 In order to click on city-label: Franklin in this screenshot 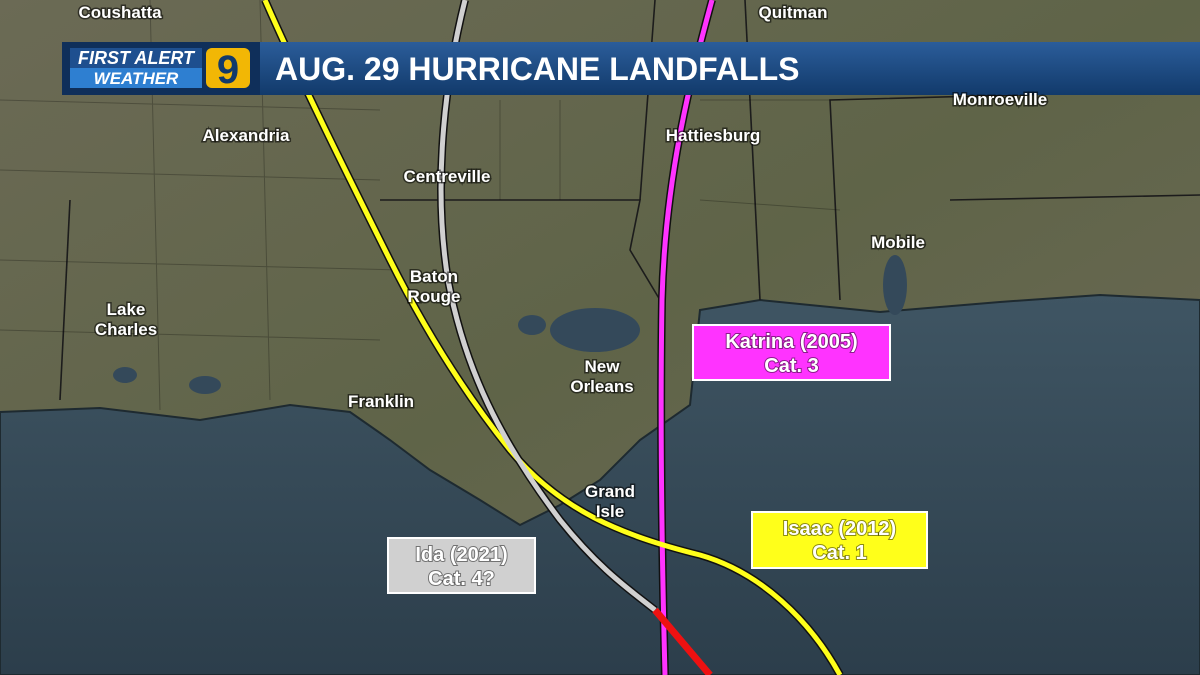, I will do `click(381, 401)`.